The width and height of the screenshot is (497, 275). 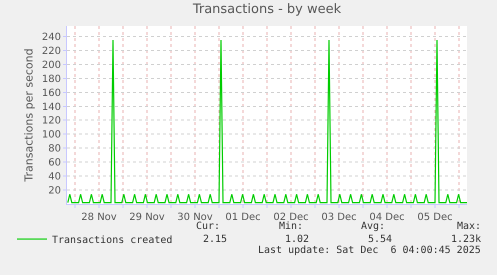 I want to click on text: 2.15, so click(x=215, y=239).